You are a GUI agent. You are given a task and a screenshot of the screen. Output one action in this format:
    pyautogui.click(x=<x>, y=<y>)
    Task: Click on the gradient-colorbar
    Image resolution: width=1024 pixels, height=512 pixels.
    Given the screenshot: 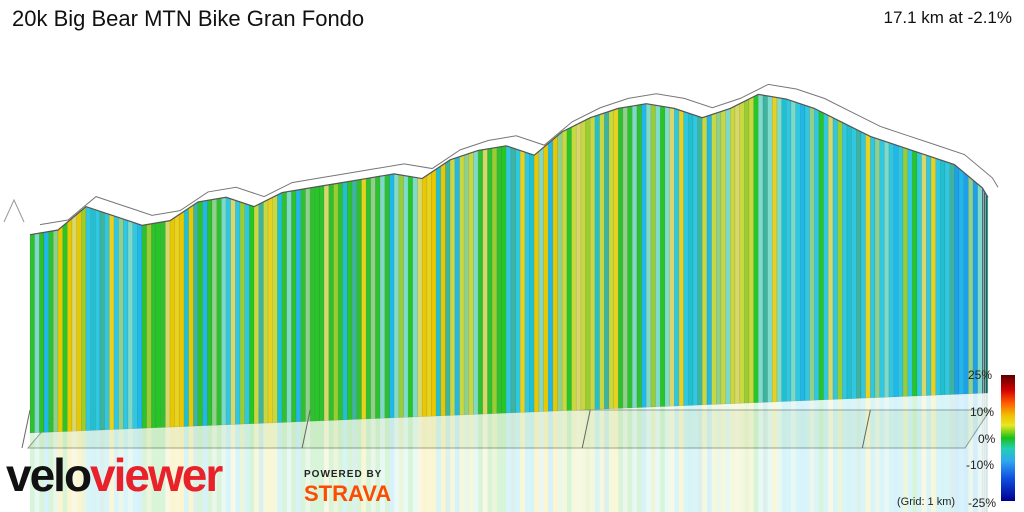 What is the action you would take?
    pyautogui.click(x=1008, y=438)
    